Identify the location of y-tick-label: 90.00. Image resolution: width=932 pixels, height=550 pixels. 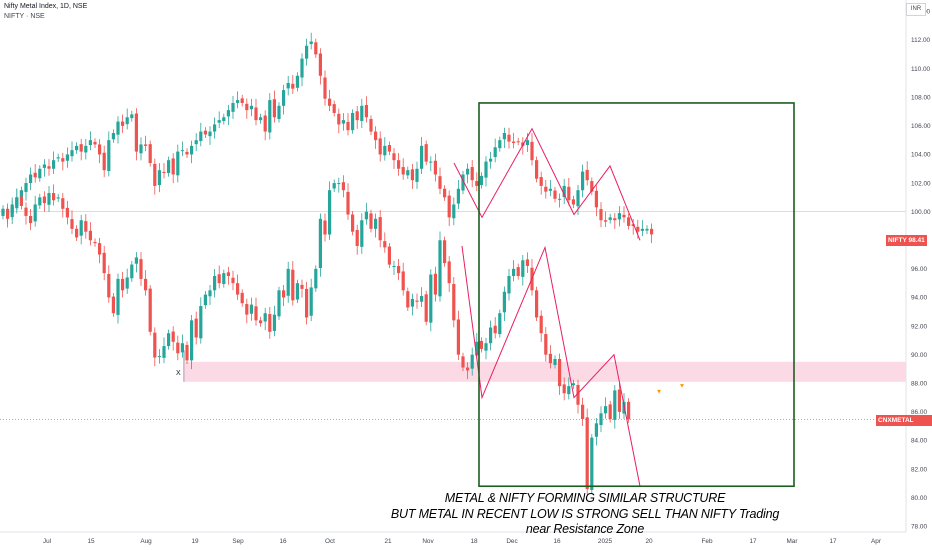
(919, 355).